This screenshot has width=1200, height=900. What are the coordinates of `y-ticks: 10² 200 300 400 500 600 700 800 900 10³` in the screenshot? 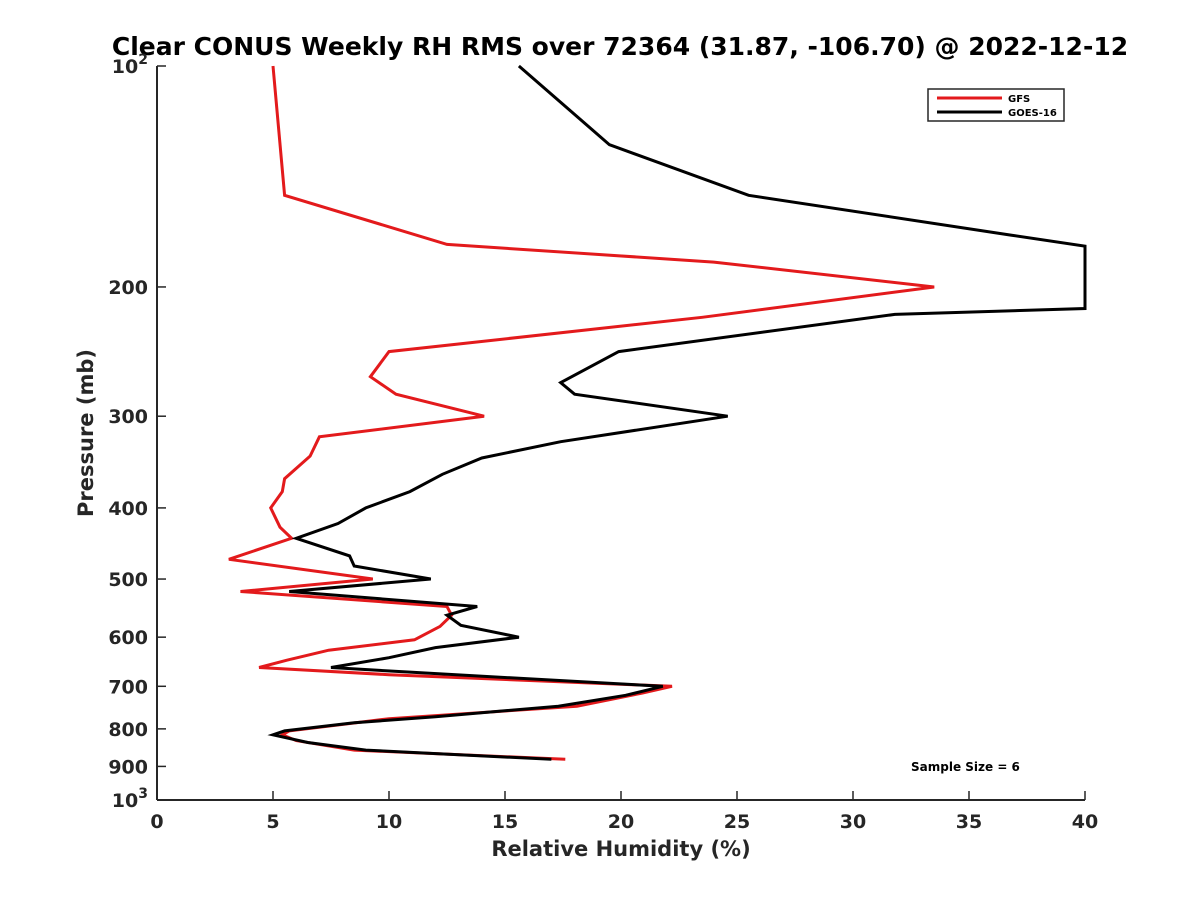 It's located at (137, 432).